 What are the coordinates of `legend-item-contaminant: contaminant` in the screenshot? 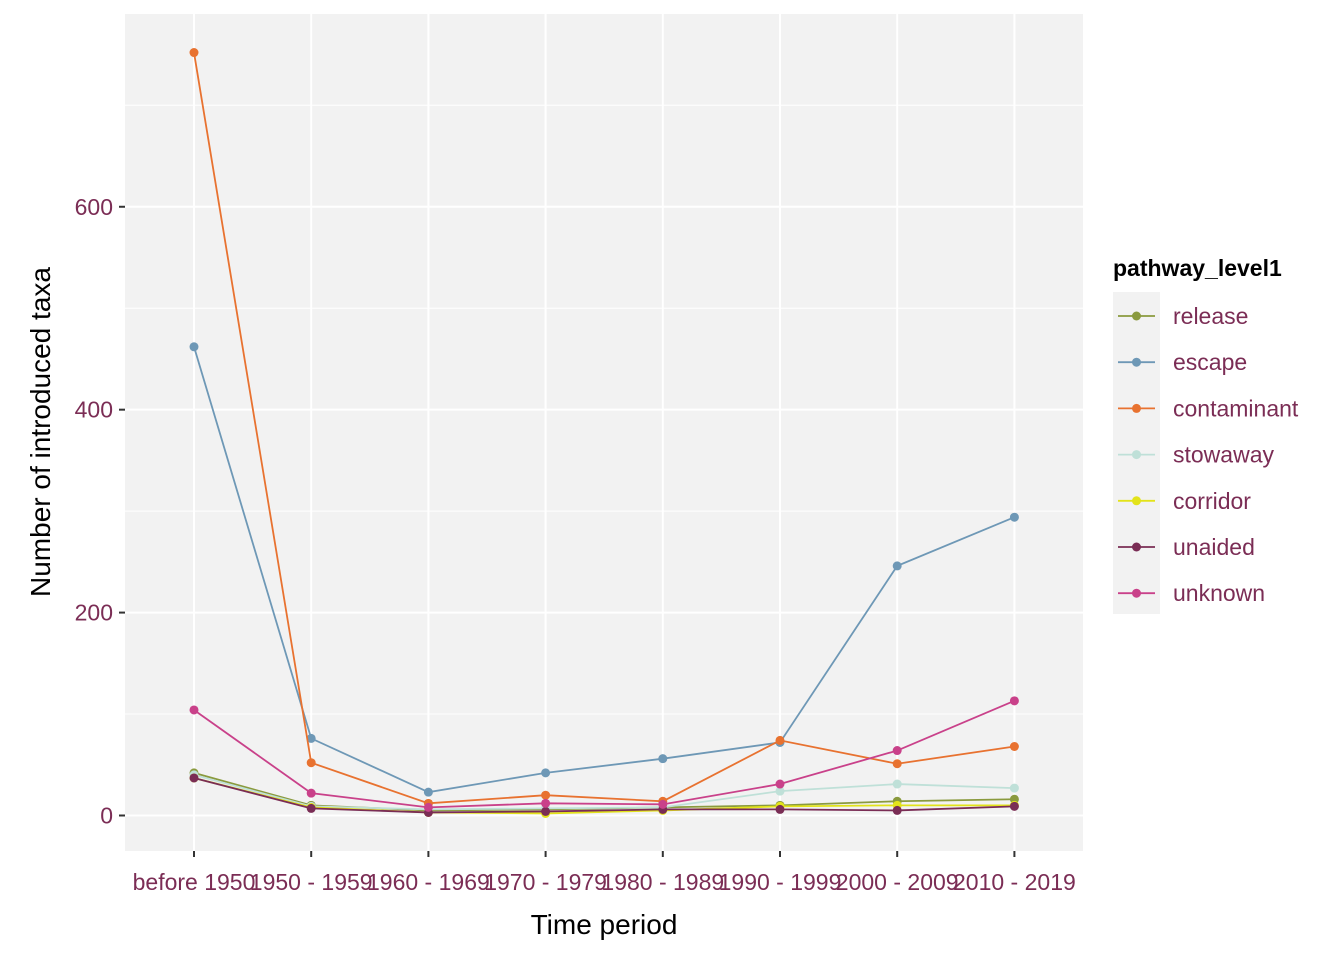 It's located at (1208, 408).